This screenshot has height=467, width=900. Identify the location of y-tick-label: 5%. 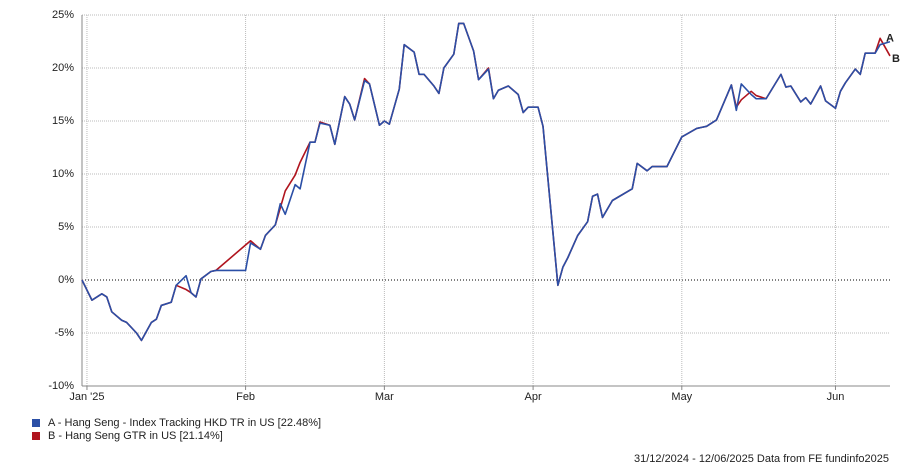
(66, 227).